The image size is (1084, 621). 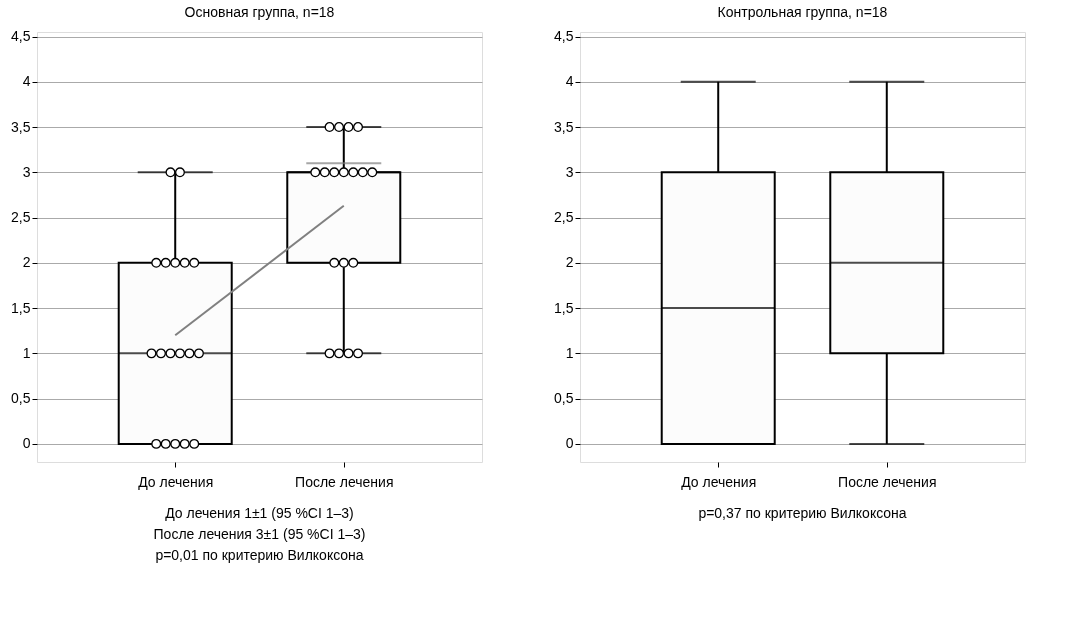 What do you see at coordinates (802, 513) in the screenshot?
I see `text: p=0,37 по критерию Вилкоксона` at bounding box center [802, 513].